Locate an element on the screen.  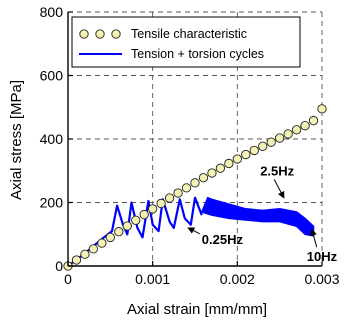
x-tick-labels: 0 0.001 0.002 0.003 is located at coordinates (202, 279).